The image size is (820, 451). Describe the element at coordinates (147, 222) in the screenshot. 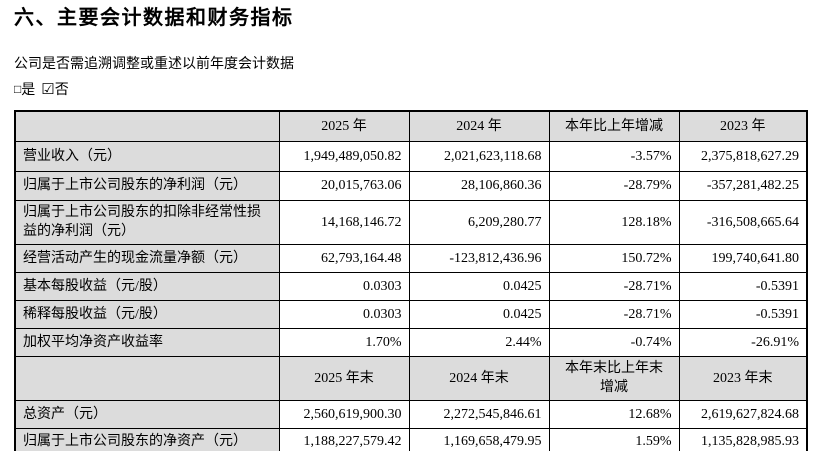

I see `row-label-cell: 归属于上市公司股东的扣除非经常性损益的净利润（元）` at that location.